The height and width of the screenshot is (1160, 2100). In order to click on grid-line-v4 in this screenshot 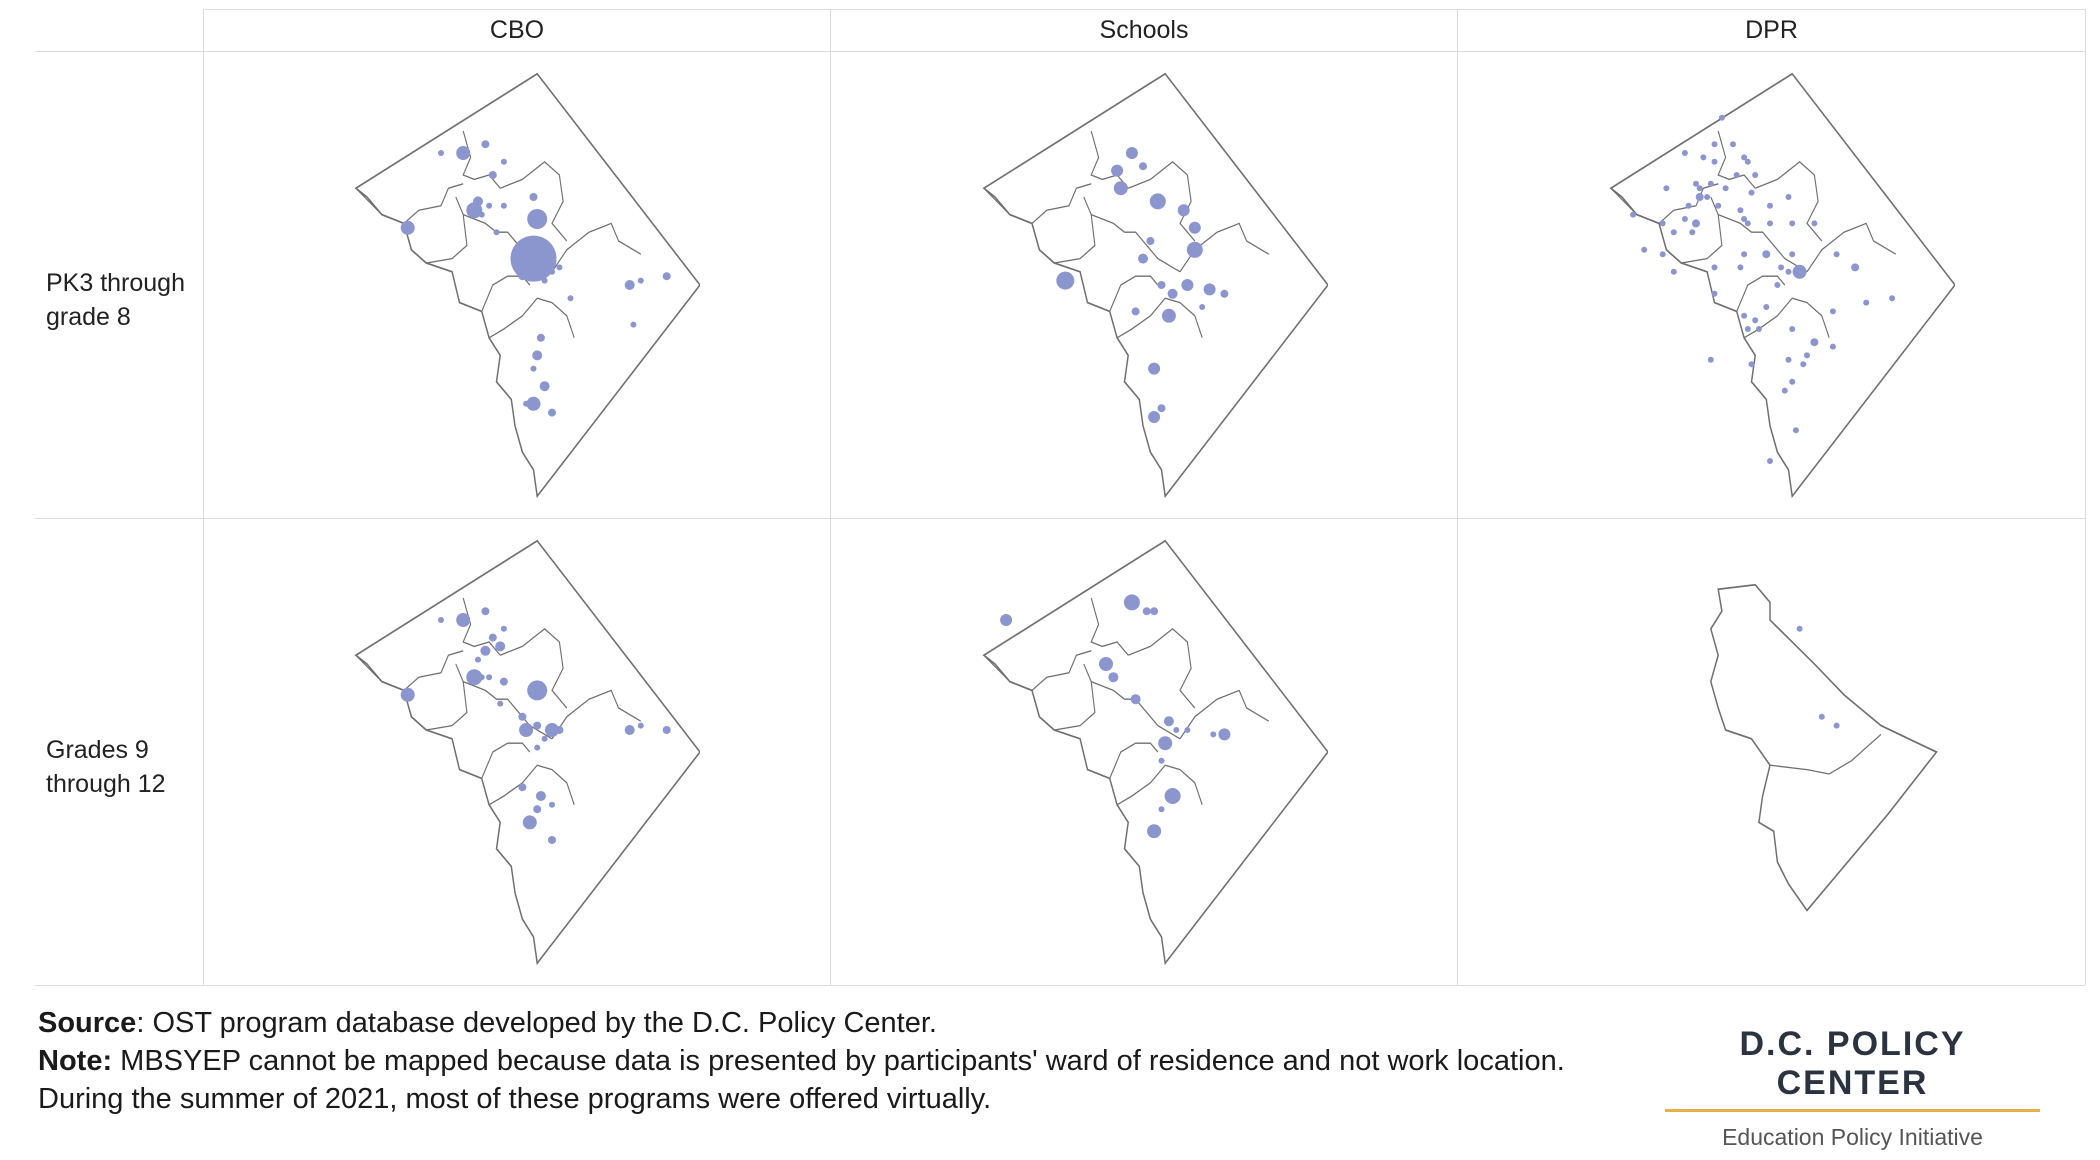, I will do `click(2085, 497)`.